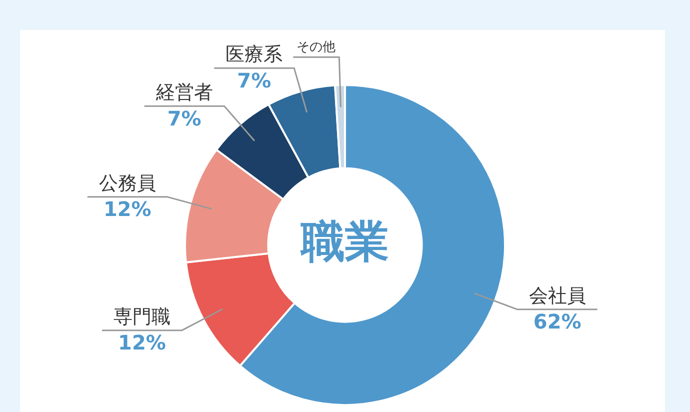 Image resolution: width=690 pixels, height=412 pixels. What do you see at coordinates (557, 295) in the screenshot?
I see `slice-label: 会社員` at bounding box center [557, 295].